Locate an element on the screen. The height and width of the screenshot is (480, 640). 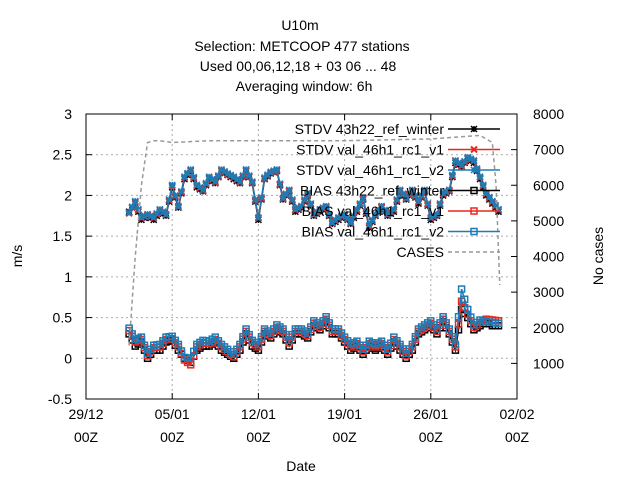
legend-item: BIAS val_46h1_rc1_v1 is located at coordinates (401, 211).